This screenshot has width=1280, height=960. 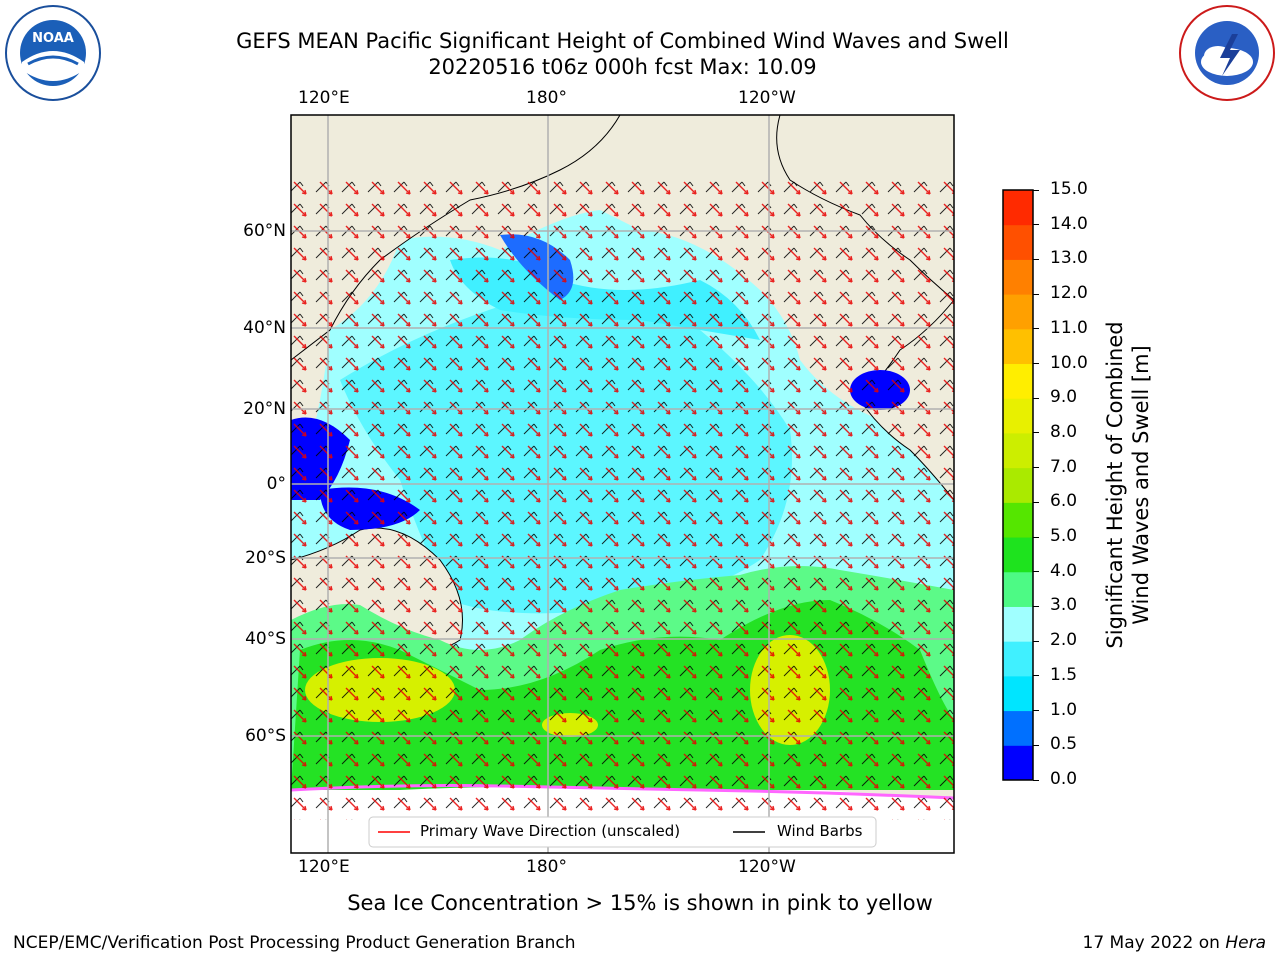 I want to click on footer-date: 17 May 2022 on, so click(x=1154, y=943).